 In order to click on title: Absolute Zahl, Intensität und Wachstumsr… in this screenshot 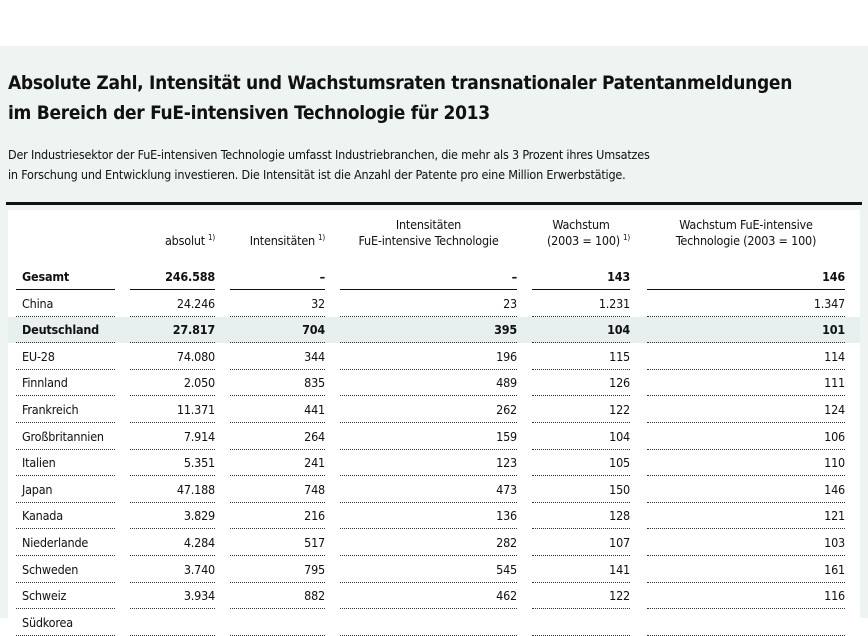, I will do `click(400, 83)`.